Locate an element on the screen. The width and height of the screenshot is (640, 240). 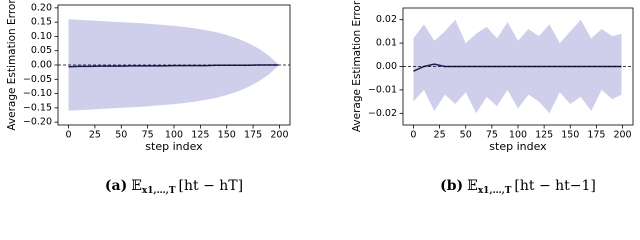
caption: (b) 𝔼x1,…,T [ht − ht−1] is located at coordinates (518, 187).